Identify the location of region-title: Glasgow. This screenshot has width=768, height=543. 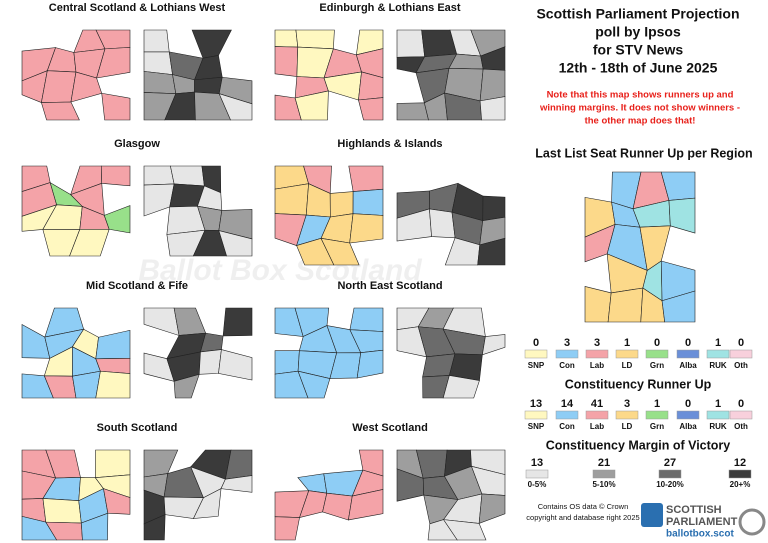
(137, 144).